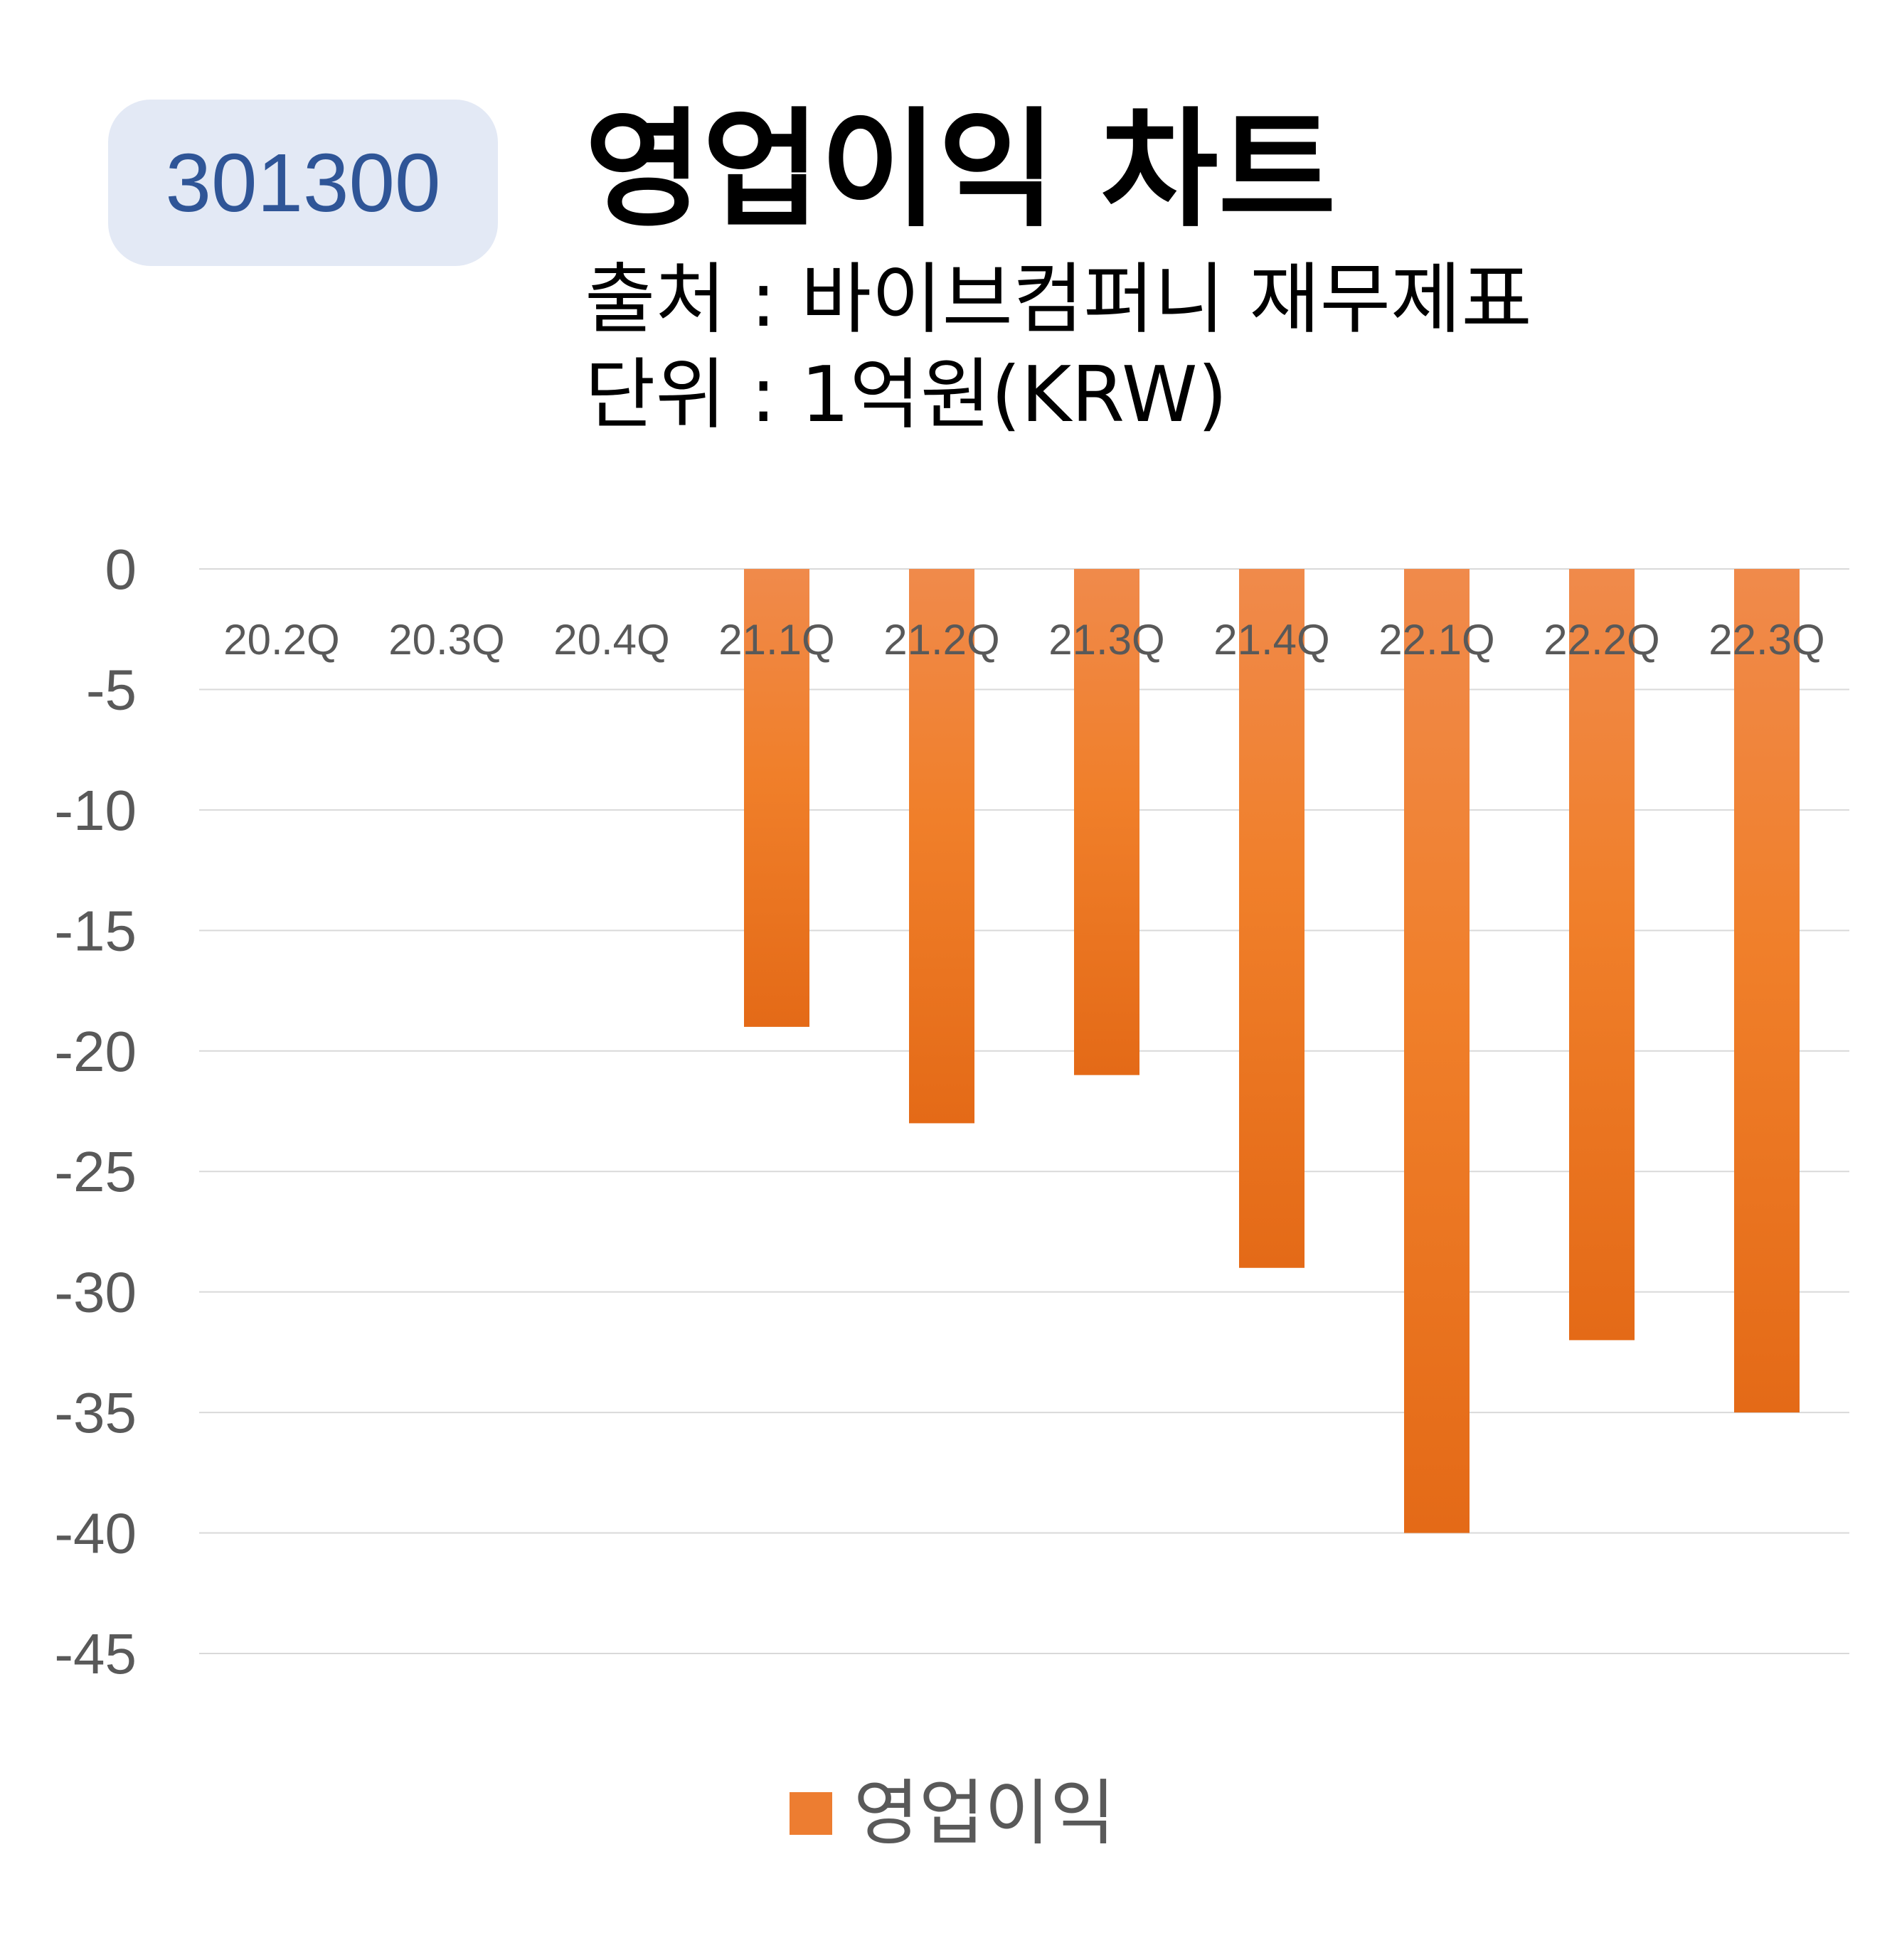  What do you see at coordinates (96, 1171) in the screenshot?
I see `y-tick-label: -25` at bounding box center [96, 1171].